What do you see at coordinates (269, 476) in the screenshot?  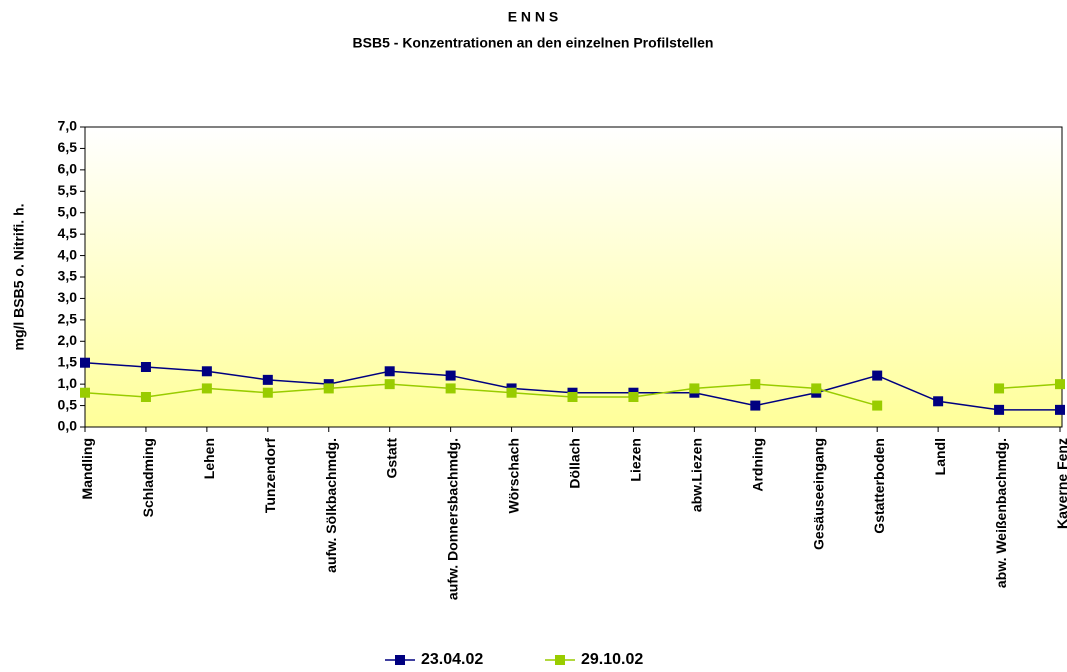 I see `x-tick-label: Tunzendorf` at bounding box center [269, 476].